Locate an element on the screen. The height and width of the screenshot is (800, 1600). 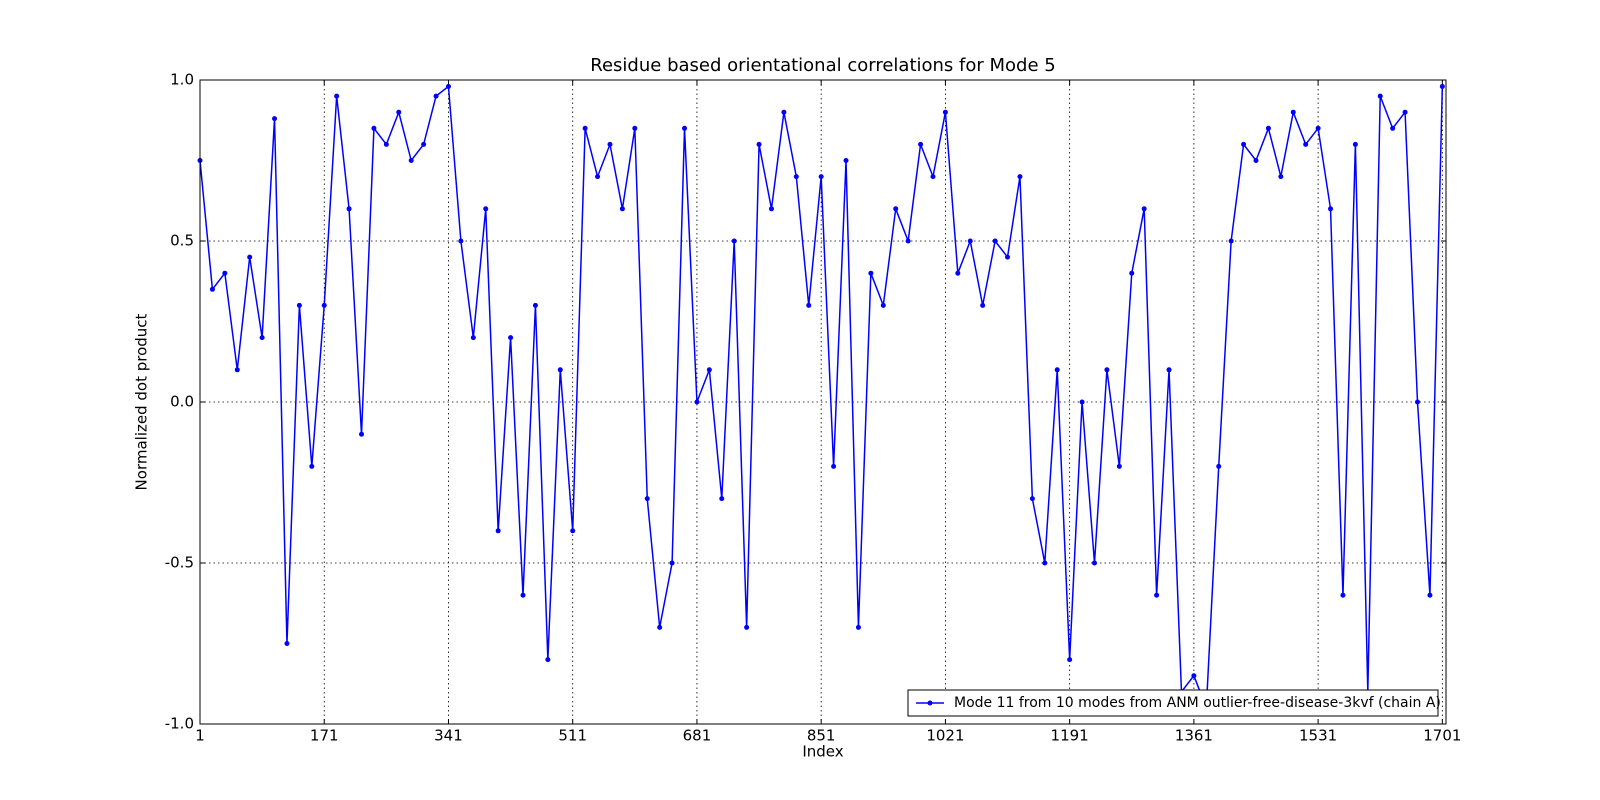
legend-marker is located at coordinates (930, 703).